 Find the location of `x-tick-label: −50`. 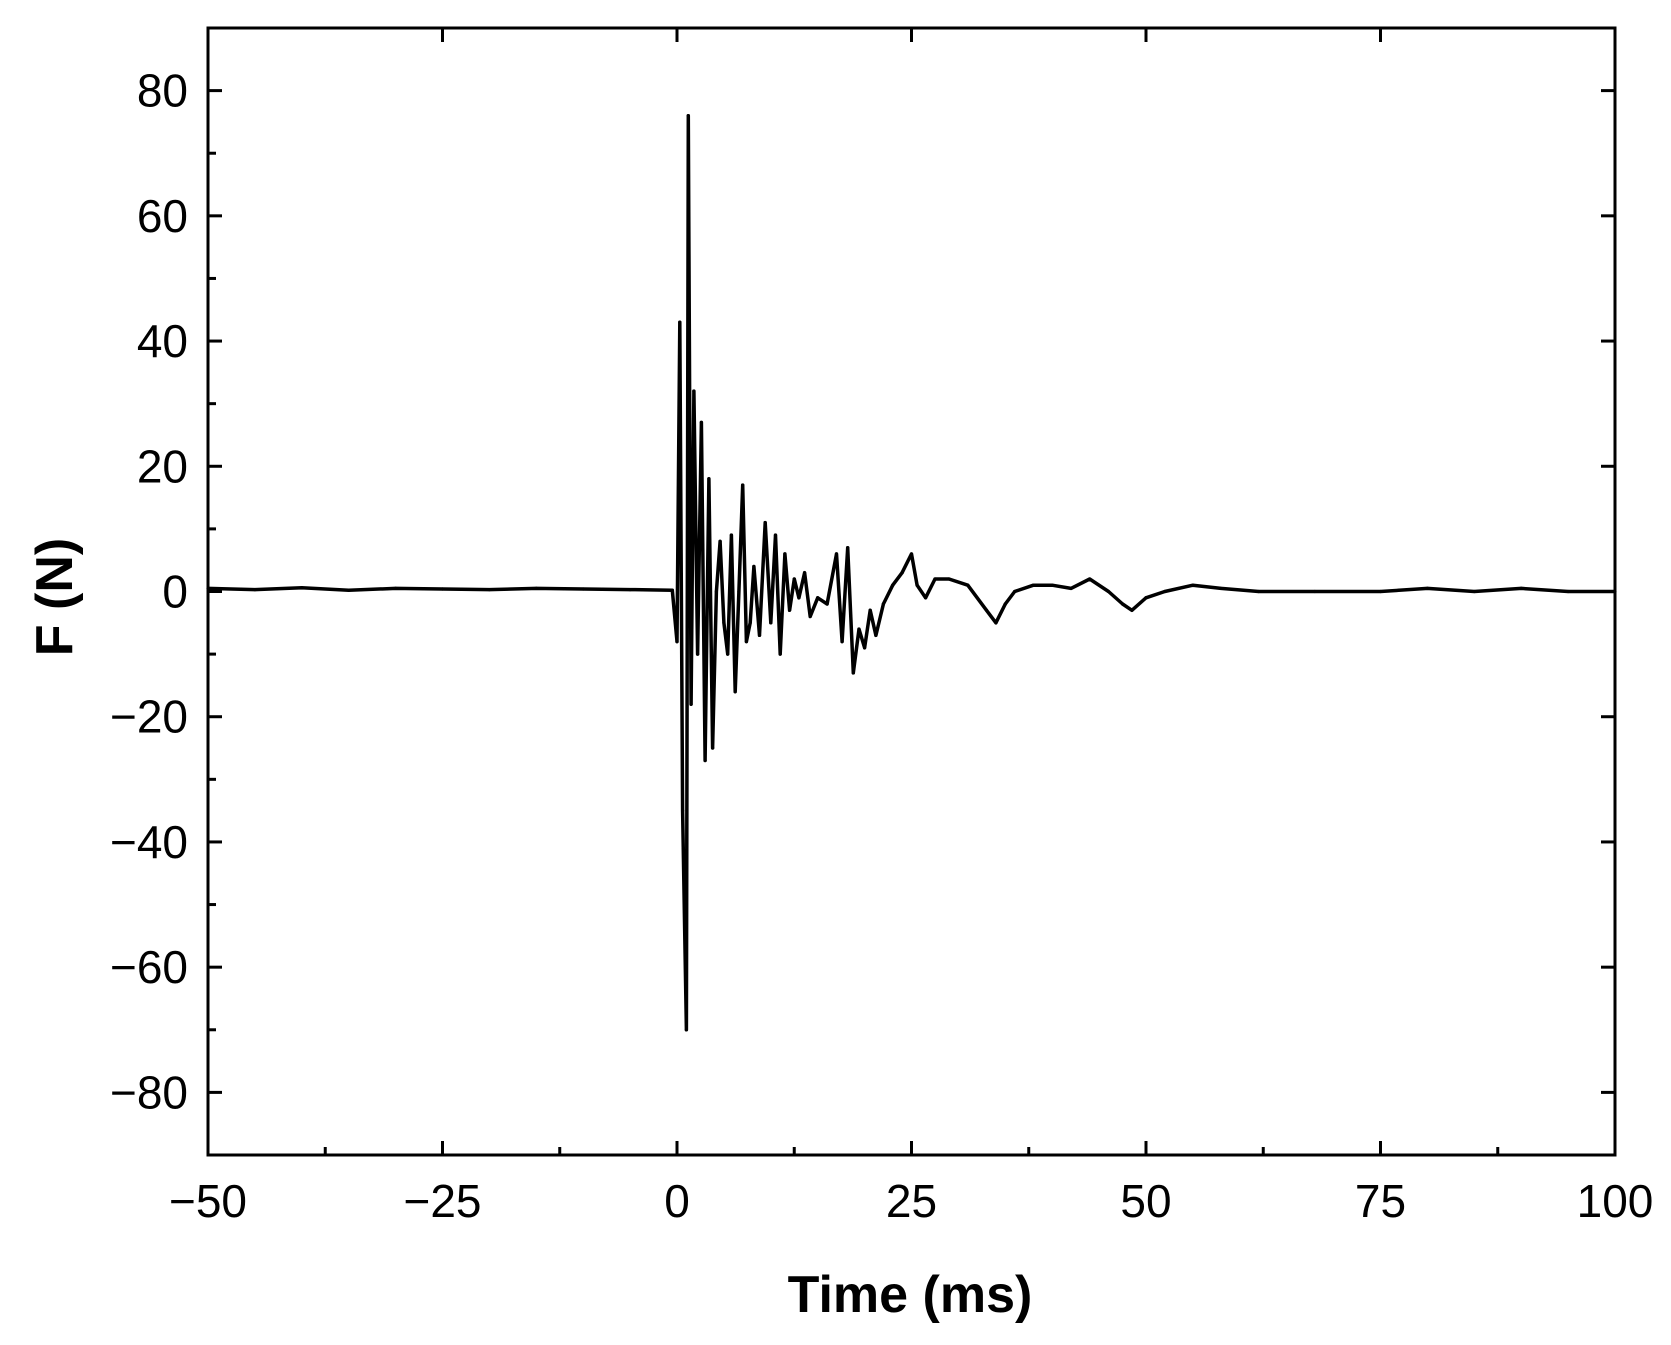

x-tick-label: −50 is located at coordinates (208, 1201).